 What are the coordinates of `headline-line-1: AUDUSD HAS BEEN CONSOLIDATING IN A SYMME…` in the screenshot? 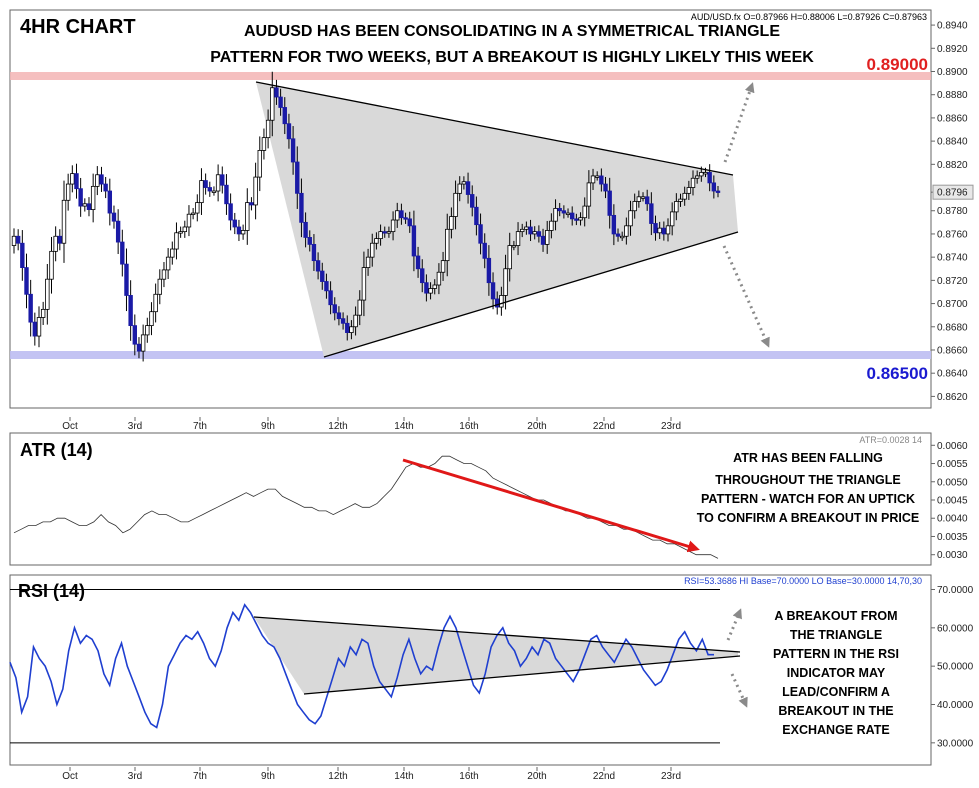 It's located at (512, 31).